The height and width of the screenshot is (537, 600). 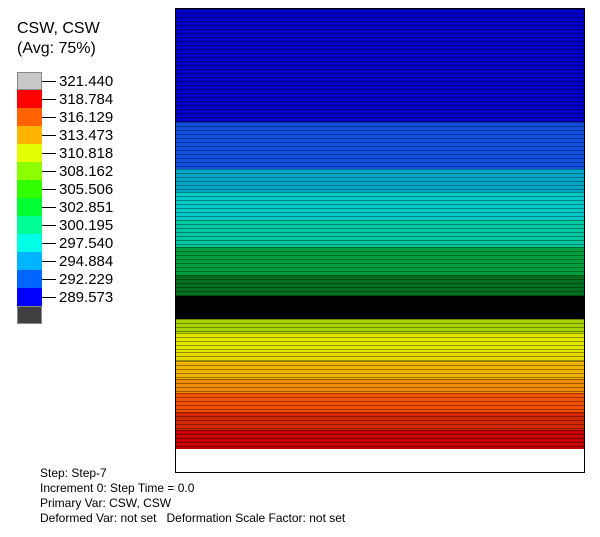 What do you see at coordinates (122, 154) in the screenshot?
I see `legend-tick: 310.818` at bounding box center [122, 154].